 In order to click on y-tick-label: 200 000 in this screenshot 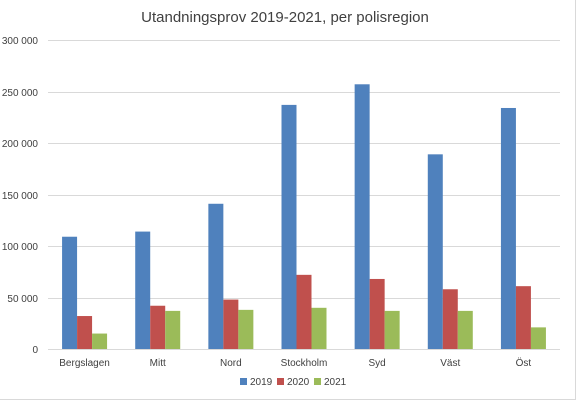, I will do `click(20, 144)`.